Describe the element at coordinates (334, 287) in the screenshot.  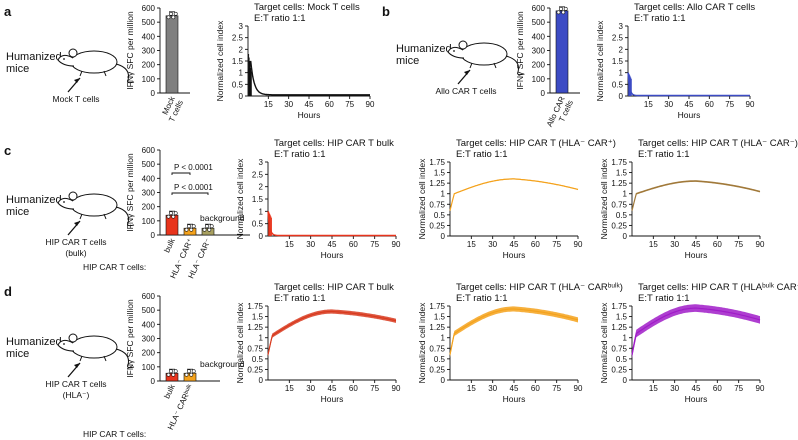
I see `plot-title: Target cells: HIP CAR T bulk` at that location.